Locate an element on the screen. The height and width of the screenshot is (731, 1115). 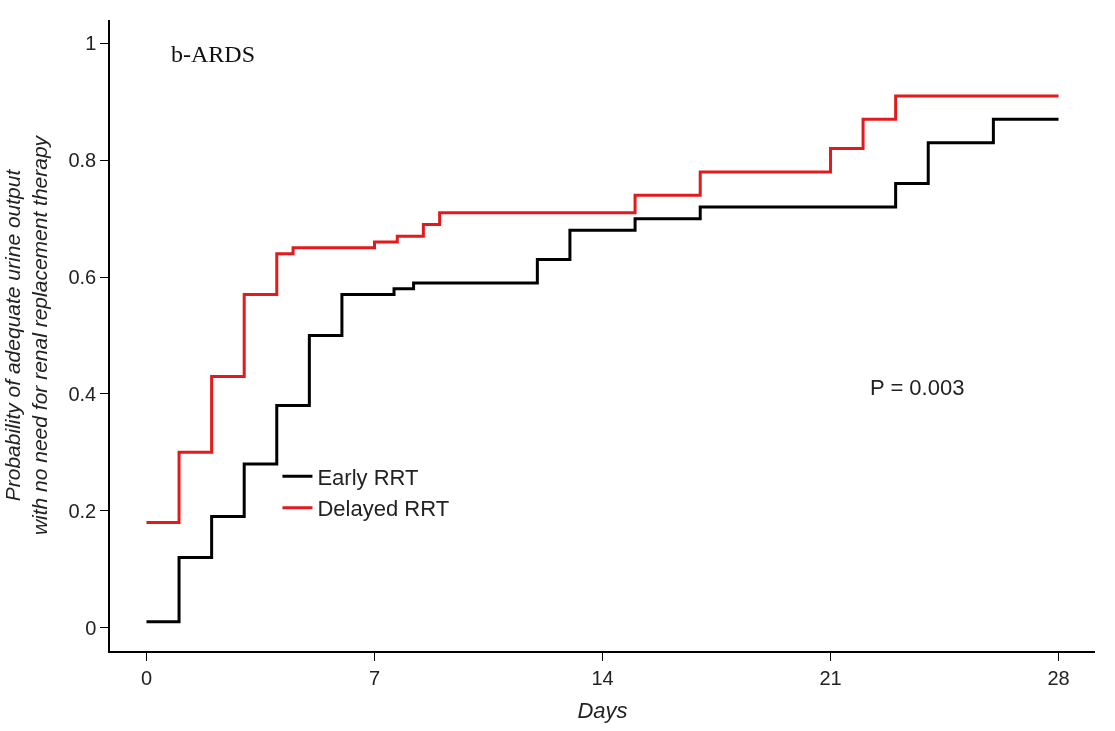
y-axis-title: Probability of adequate urine output with no need for renal replacement therapy is located at coordinates (26, 335).